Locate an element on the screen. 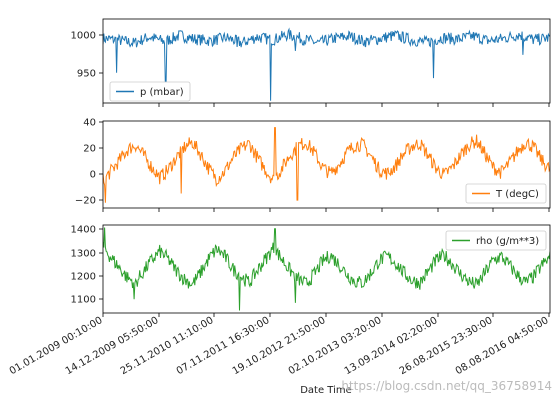 This screenshot has height=403, width=557. legend-label: T (degC) is located at coordinates (517, 194).